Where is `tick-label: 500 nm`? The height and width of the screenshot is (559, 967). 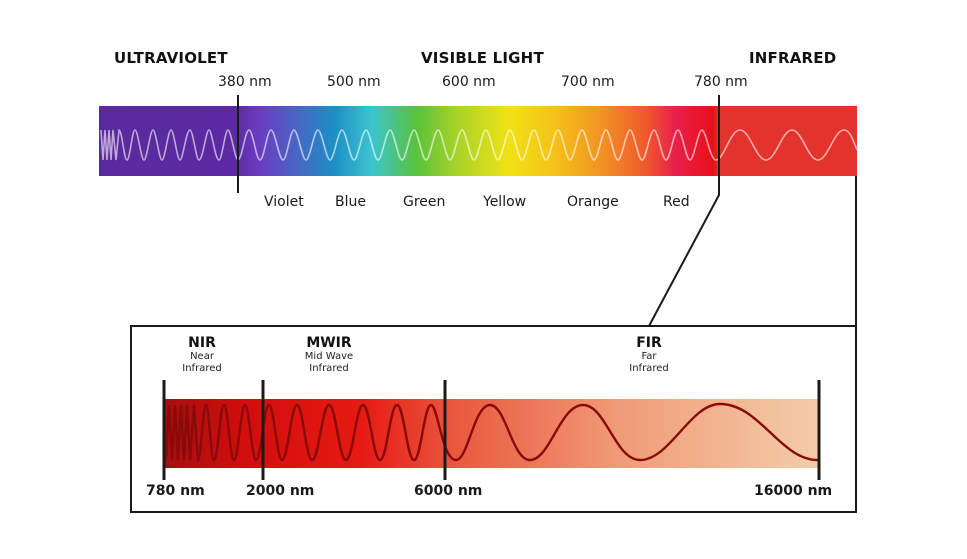
tick-label: 500 nm is located at coordinates (354, 82).